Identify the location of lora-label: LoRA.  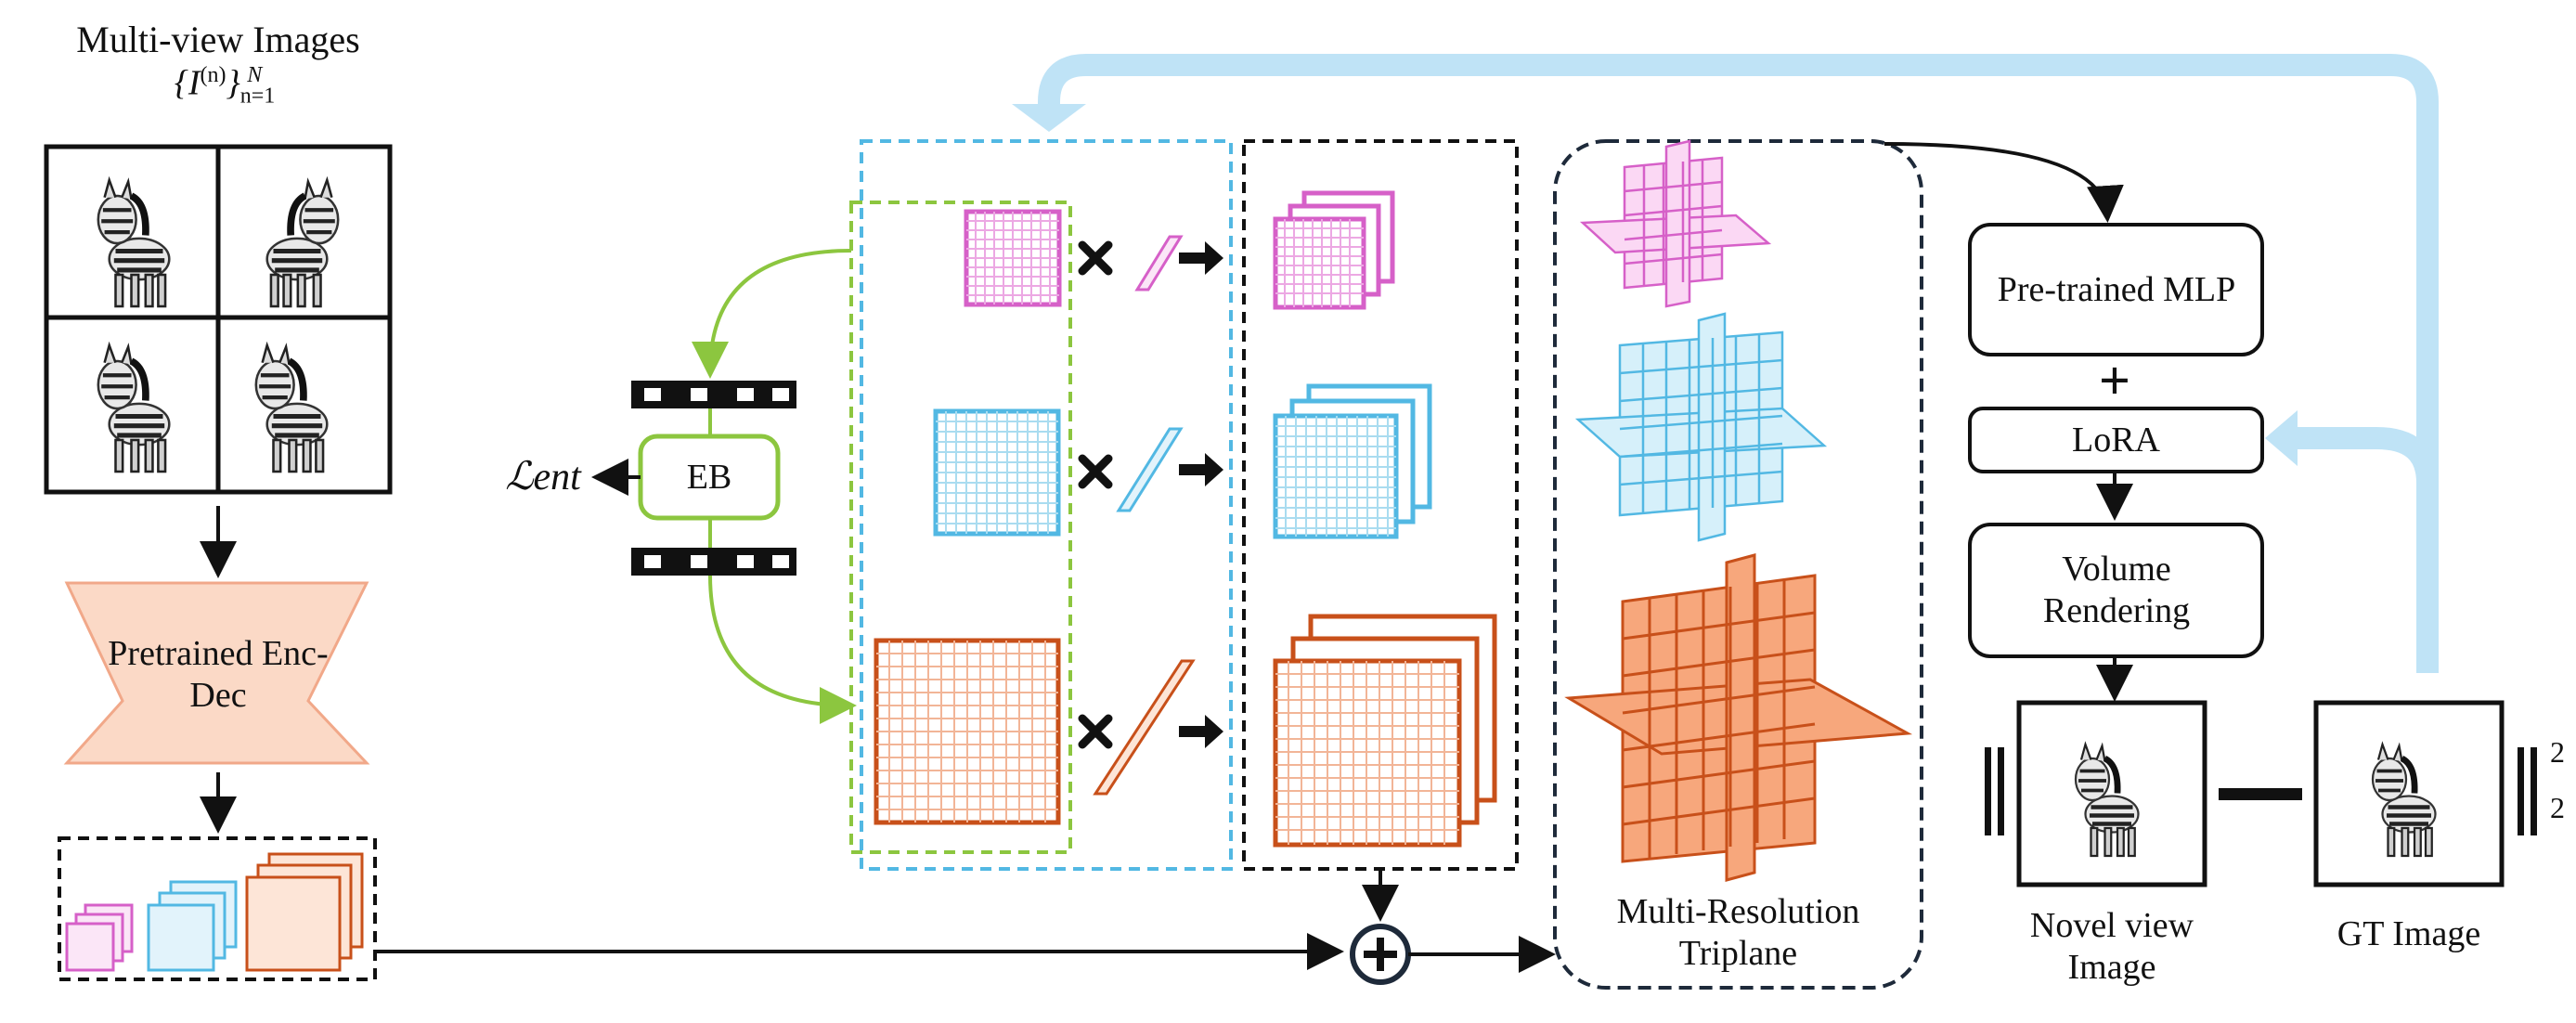
(2116, 440).